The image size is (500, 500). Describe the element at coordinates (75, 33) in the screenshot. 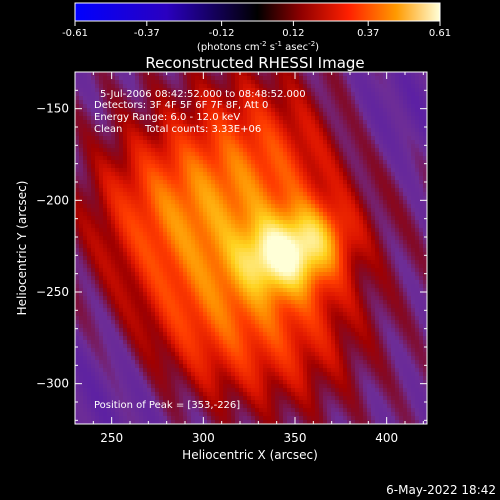

I see `colorbar-tick-label: -0.61` at that location.